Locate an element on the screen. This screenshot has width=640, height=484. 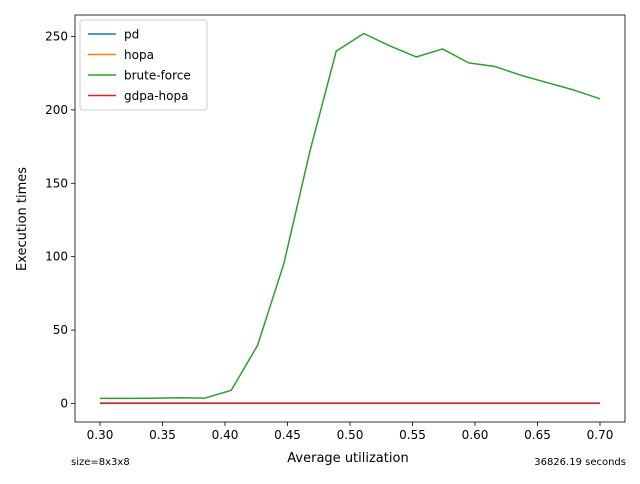
x-tick-label: 0.70 is located at coordinates (600, 435).